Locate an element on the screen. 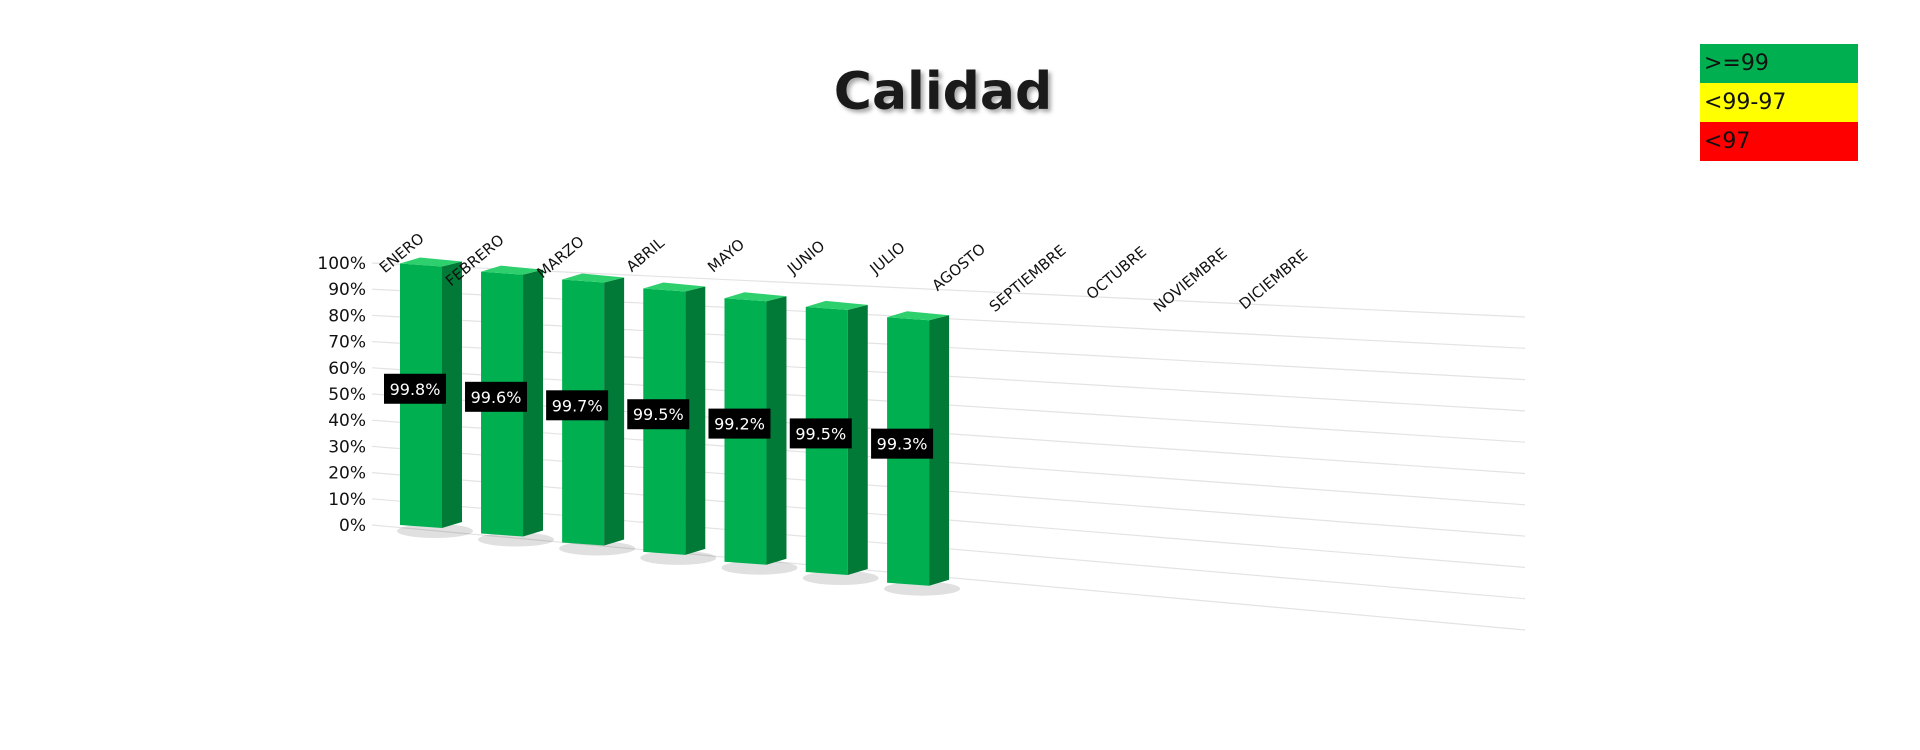 The height and width of the screenshot is (750, 1920). data-label: 99.3% is located at coordinates (902, 443).